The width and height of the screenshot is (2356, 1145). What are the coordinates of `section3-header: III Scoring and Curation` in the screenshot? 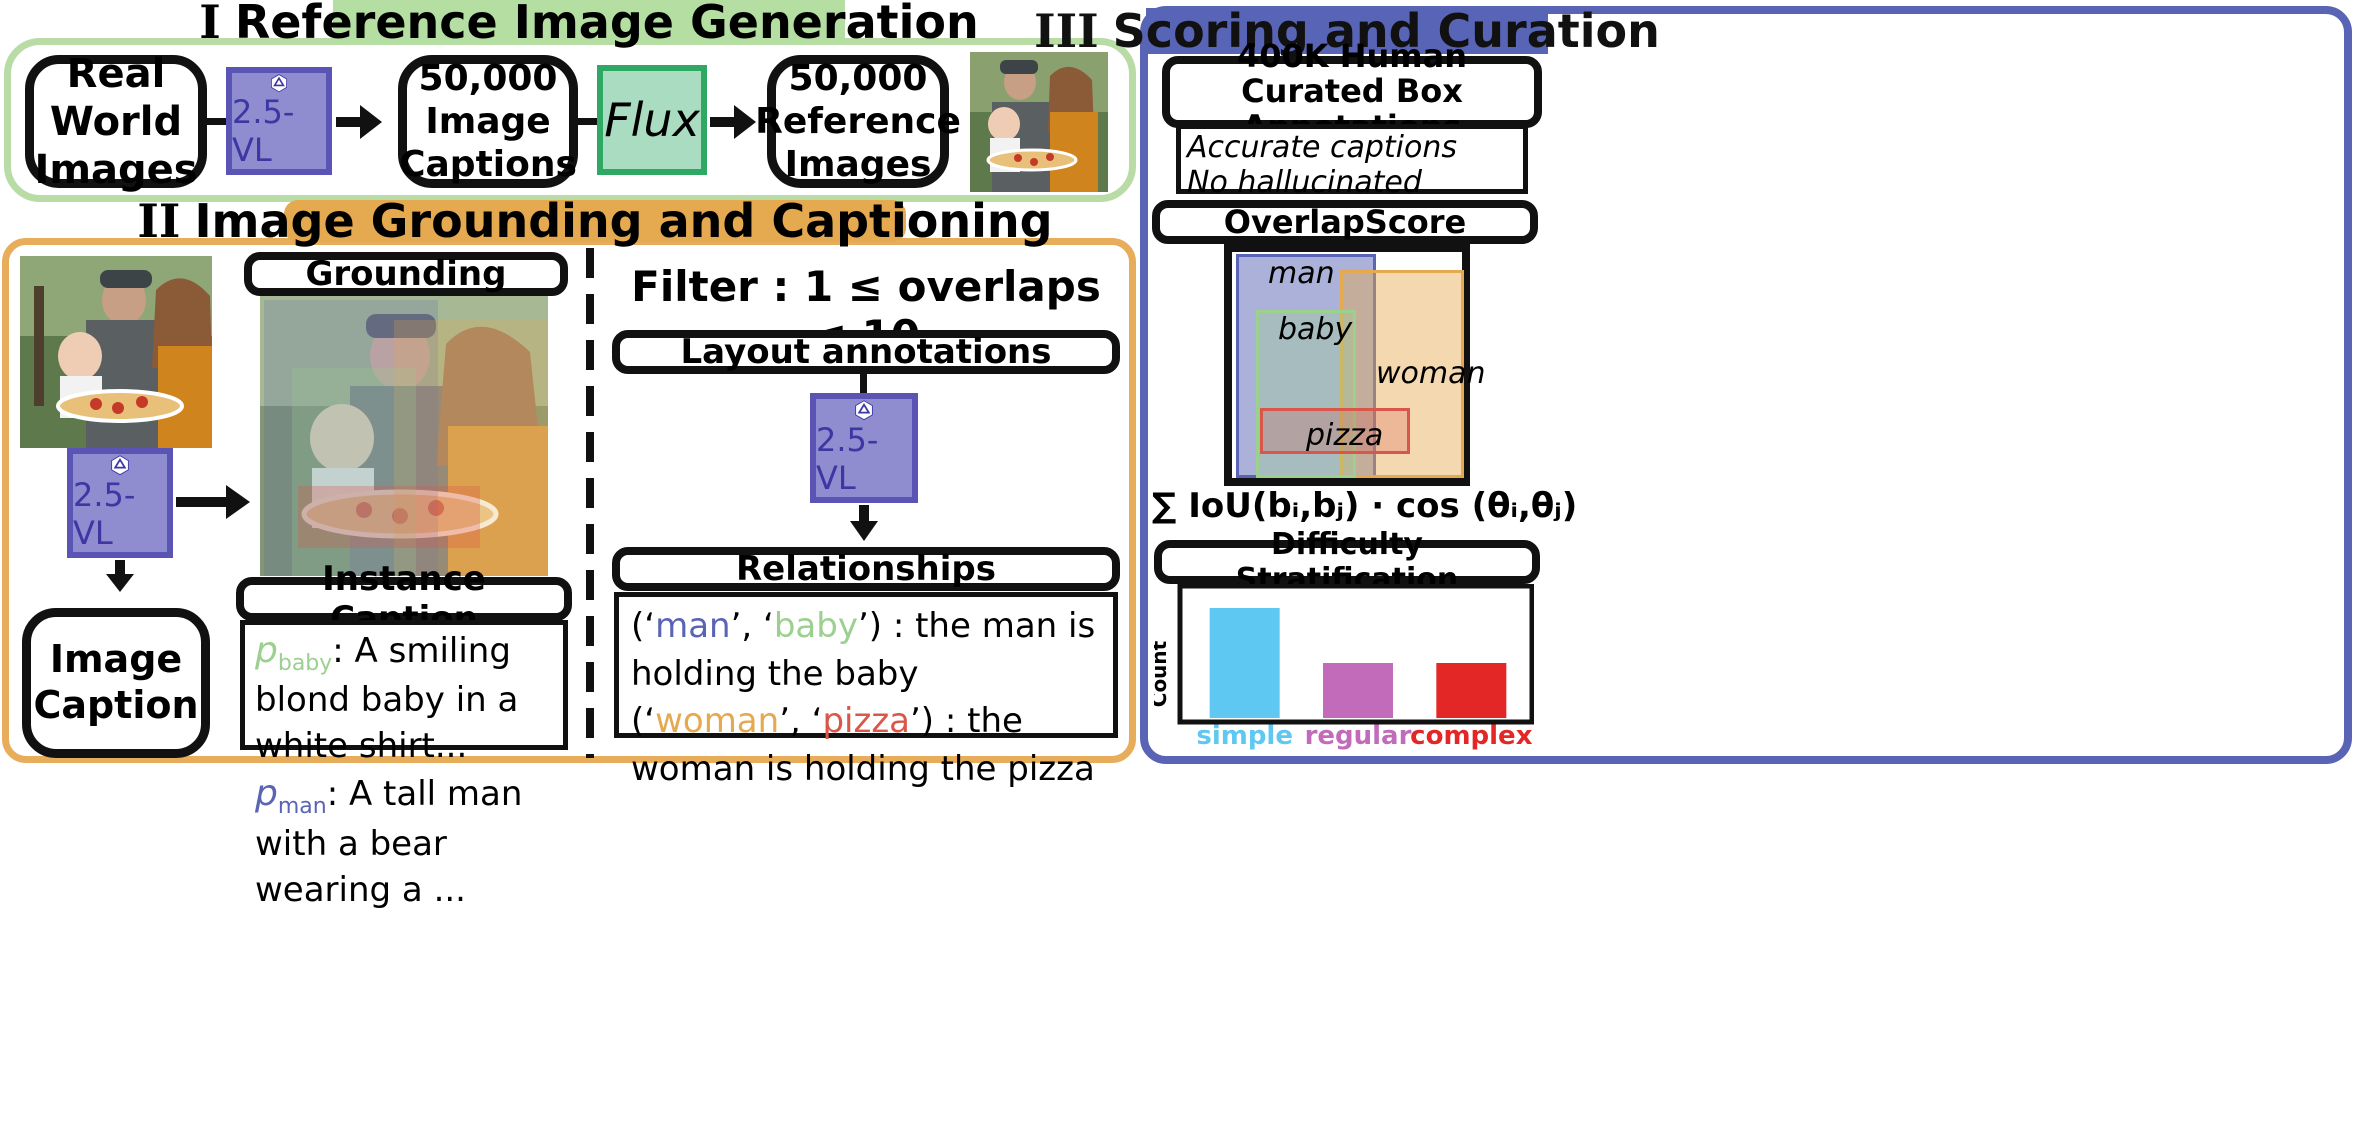 It's located at (1347, 31).